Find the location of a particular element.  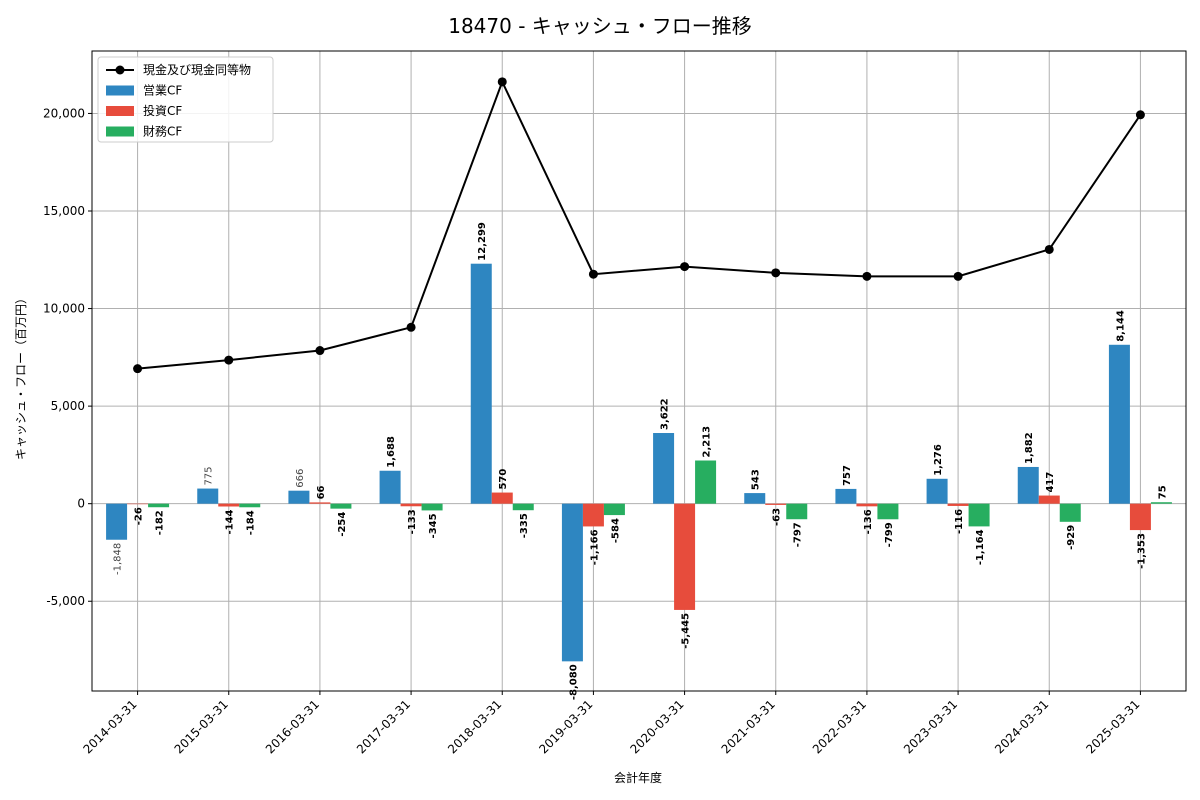

x-tick-label: 2018-03-31 is located at coordinates (474, 726).